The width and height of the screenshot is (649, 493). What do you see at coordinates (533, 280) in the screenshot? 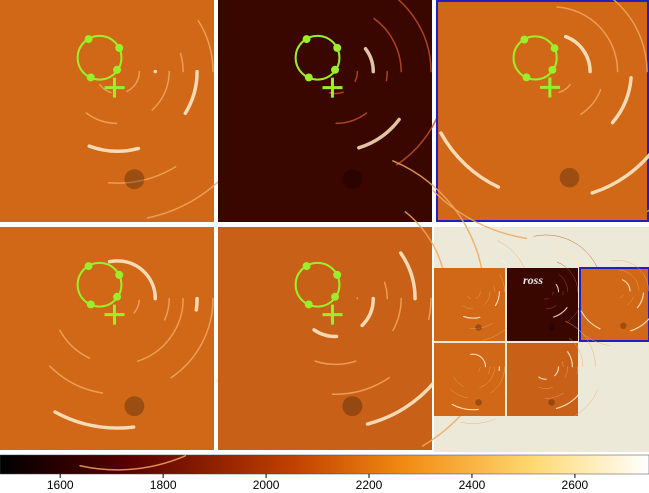
I see `thumbnail-label: ross` at bounding box center [533, 280].